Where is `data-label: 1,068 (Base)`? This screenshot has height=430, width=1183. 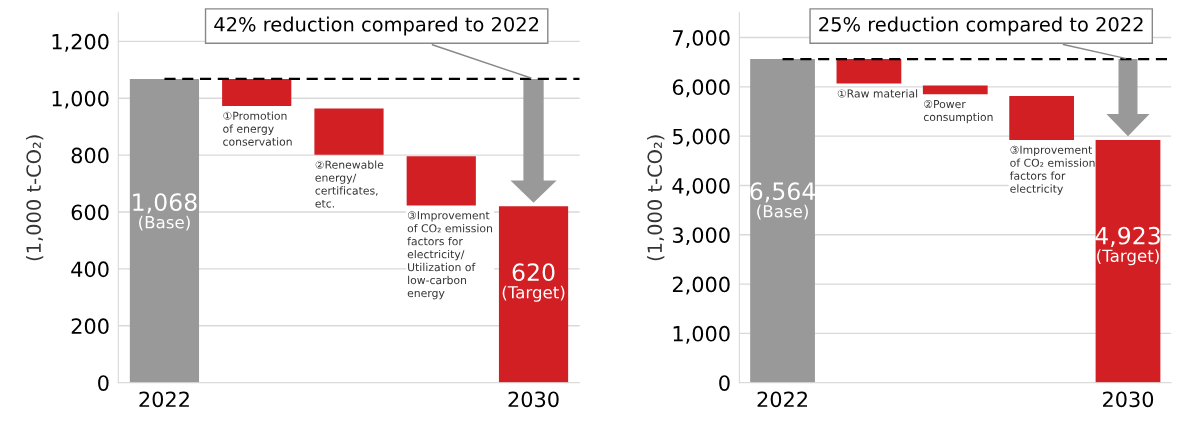 data-label: 1,068 (Base) is located at coordinates (165, 212).